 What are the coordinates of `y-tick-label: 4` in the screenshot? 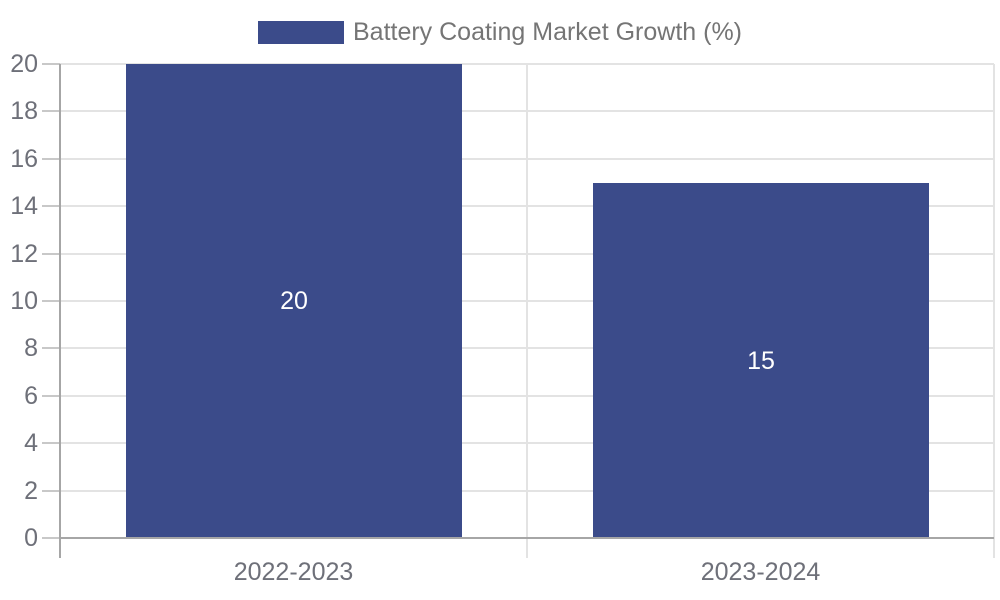 It's located at (31, 443).